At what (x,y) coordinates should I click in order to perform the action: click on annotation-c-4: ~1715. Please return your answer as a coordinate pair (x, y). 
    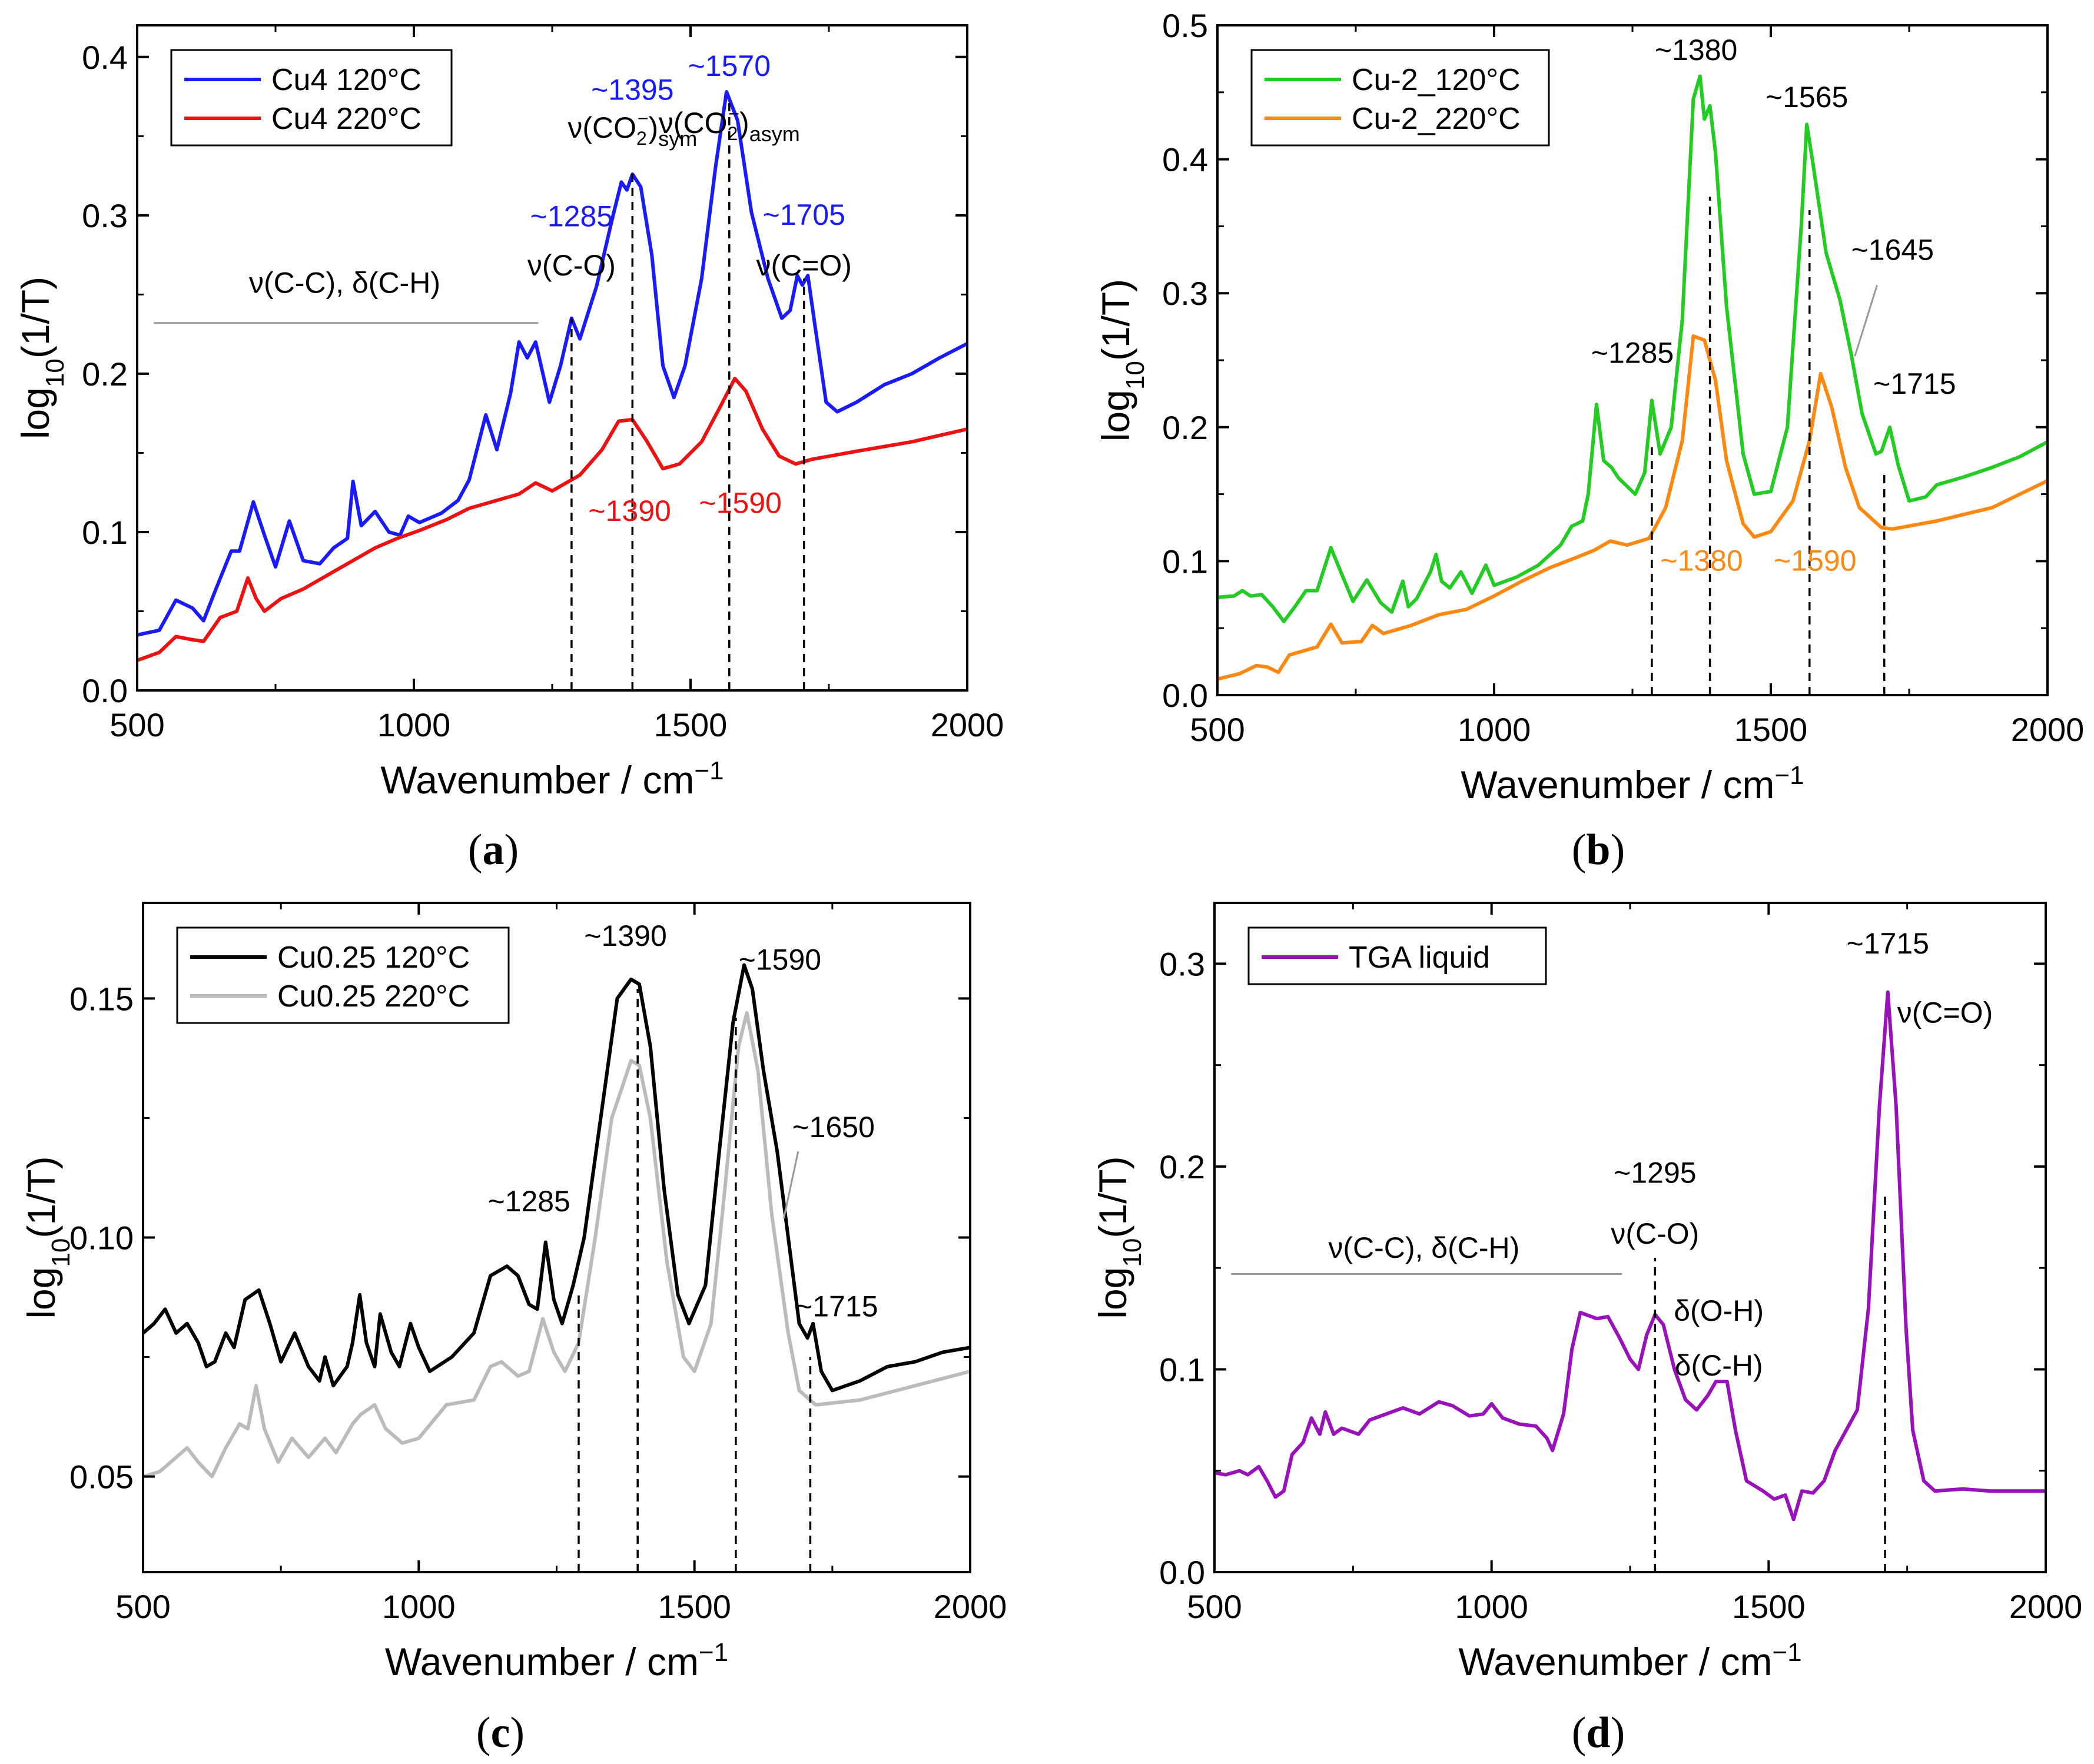
    Looking at the image, I should click on (836, 1306).